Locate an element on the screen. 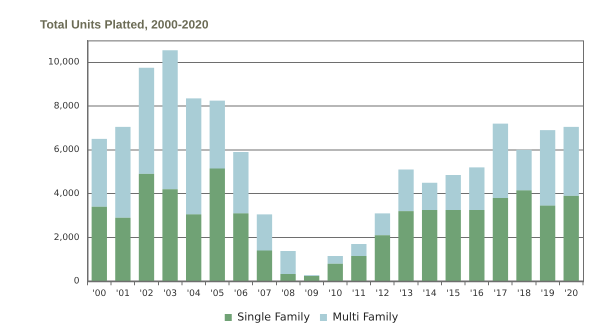 The image size is (611, 333). legend-label: Single Family is located at coordinates (273, 317).